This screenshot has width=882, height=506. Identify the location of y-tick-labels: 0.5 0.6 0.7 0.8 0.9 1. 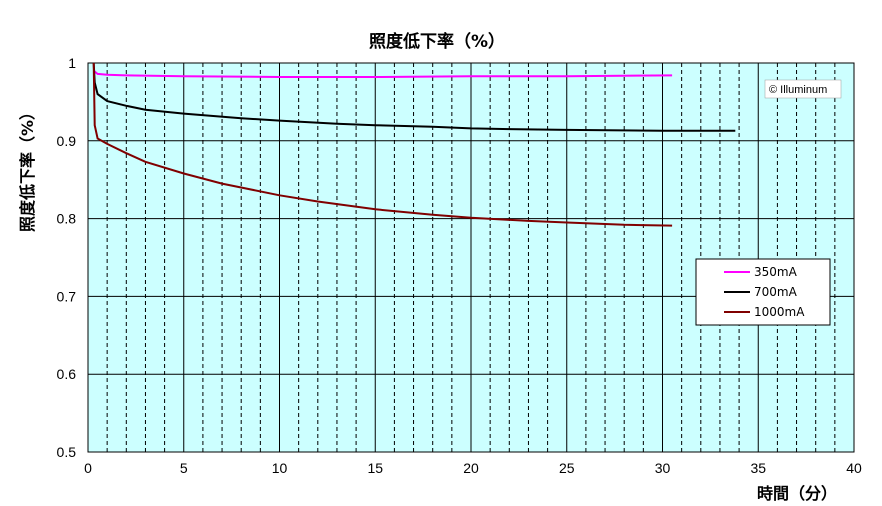
(67, 257).